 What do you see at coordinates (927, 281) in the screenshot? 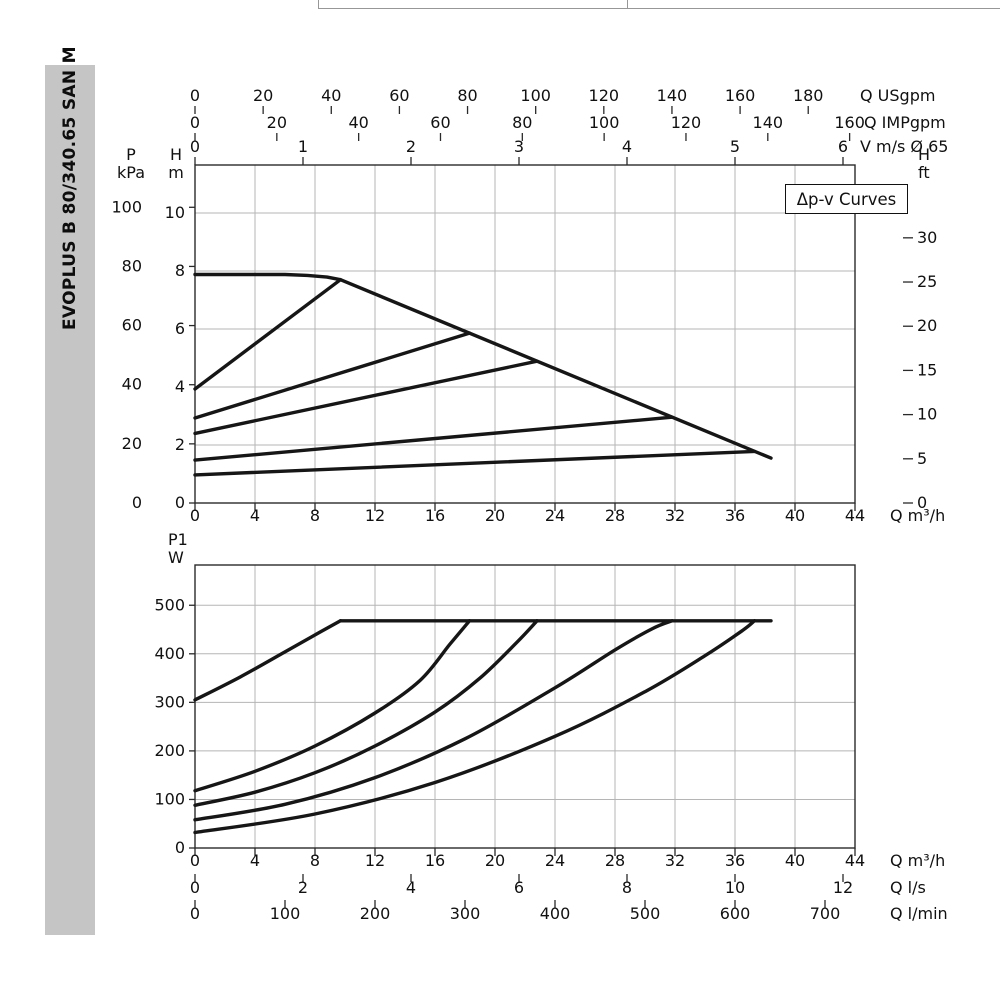
I see `svg-text: 25` at bounding box center [927, 281].